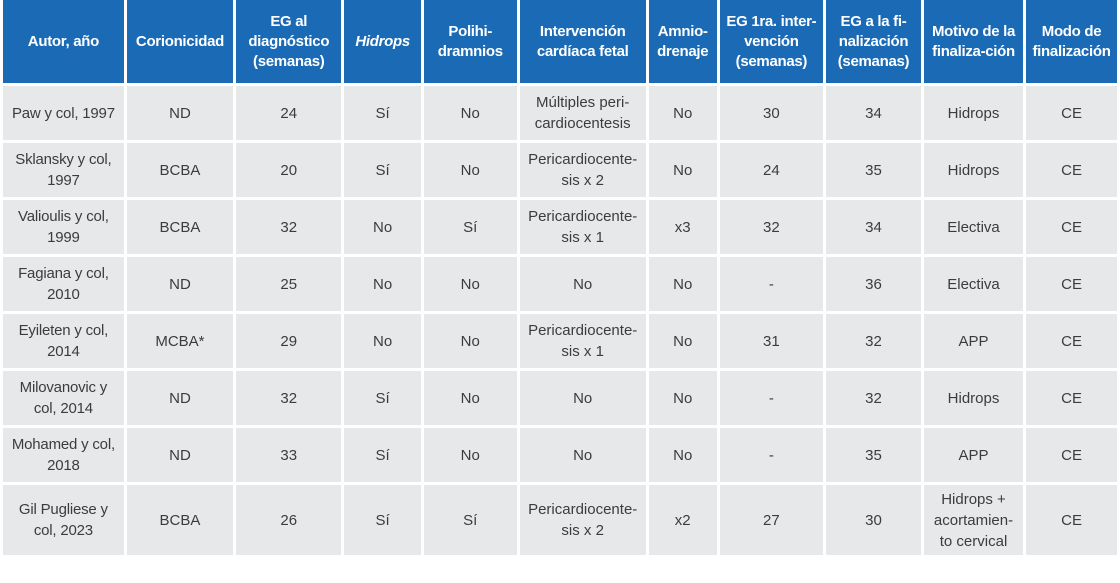  I want to click on table-cell: Gil Pugliese y col, 2023, so click(63, 520).